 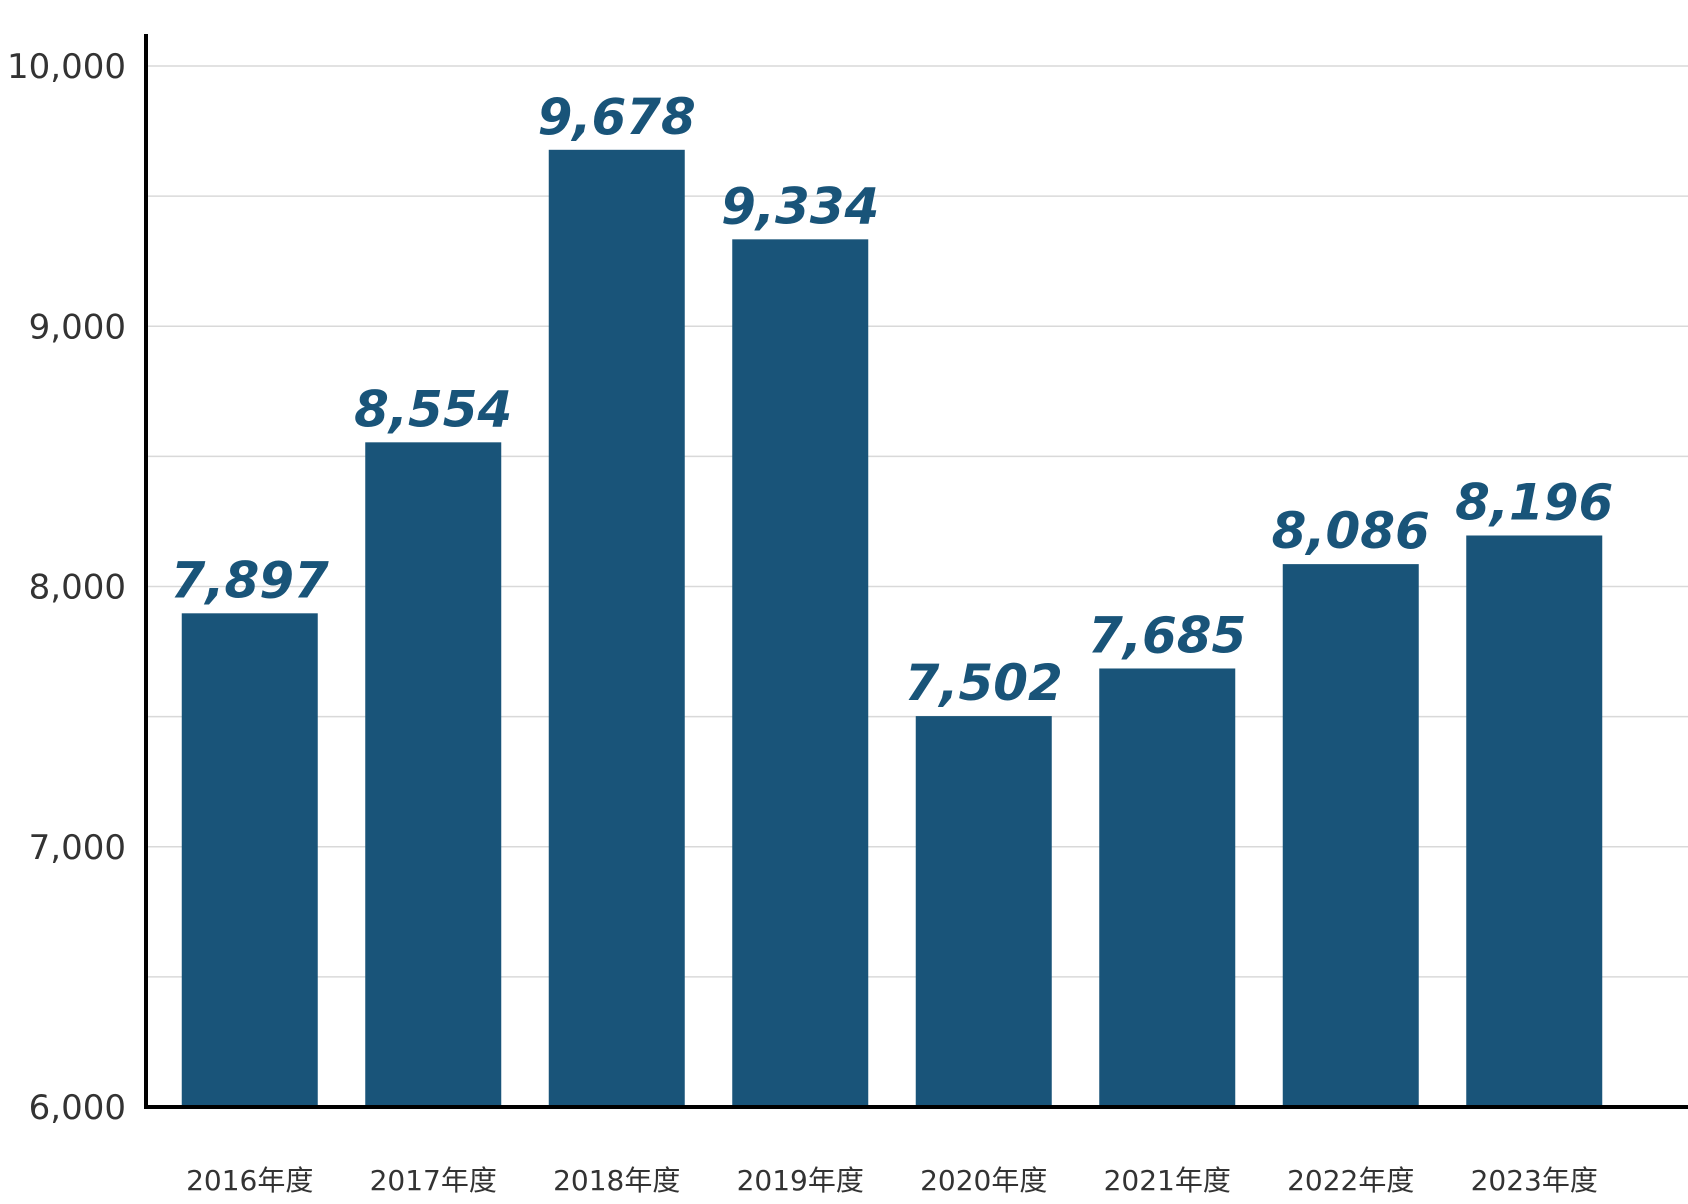 What do you see at coordinates (249, 1180) in the screenshot?
I see `x-category-label: 2016年度` at bounding box center [249, 1180].